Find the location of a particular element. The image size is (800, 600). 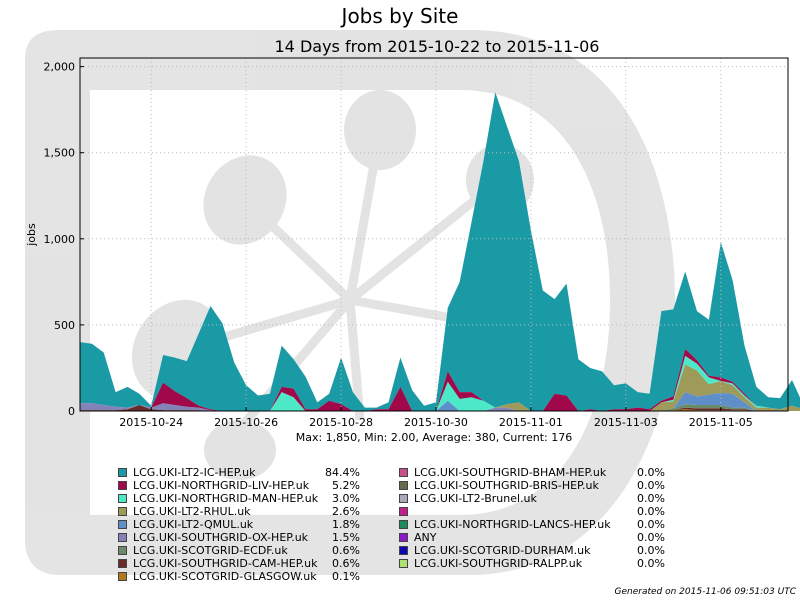

legend-item: LCG.UKI-SOUTHGRID-OX-HEP.uk 1.5% is located at coordinates (239, 537).